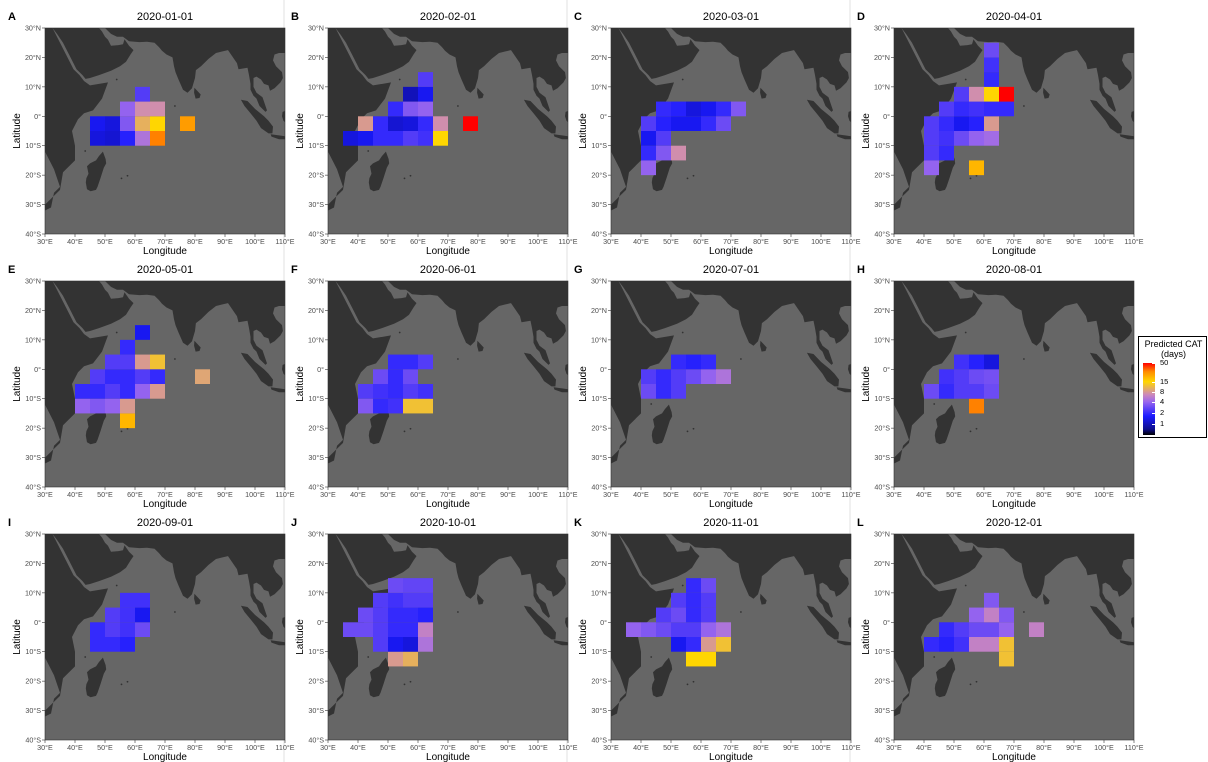 The width and height of the screenshot is (1208, 762). Describe the element at coordinates (1172, 387) in the screenshot. I see `color-legend: Predicted CAT (days) 50 15 8 4 2 1` at that location.